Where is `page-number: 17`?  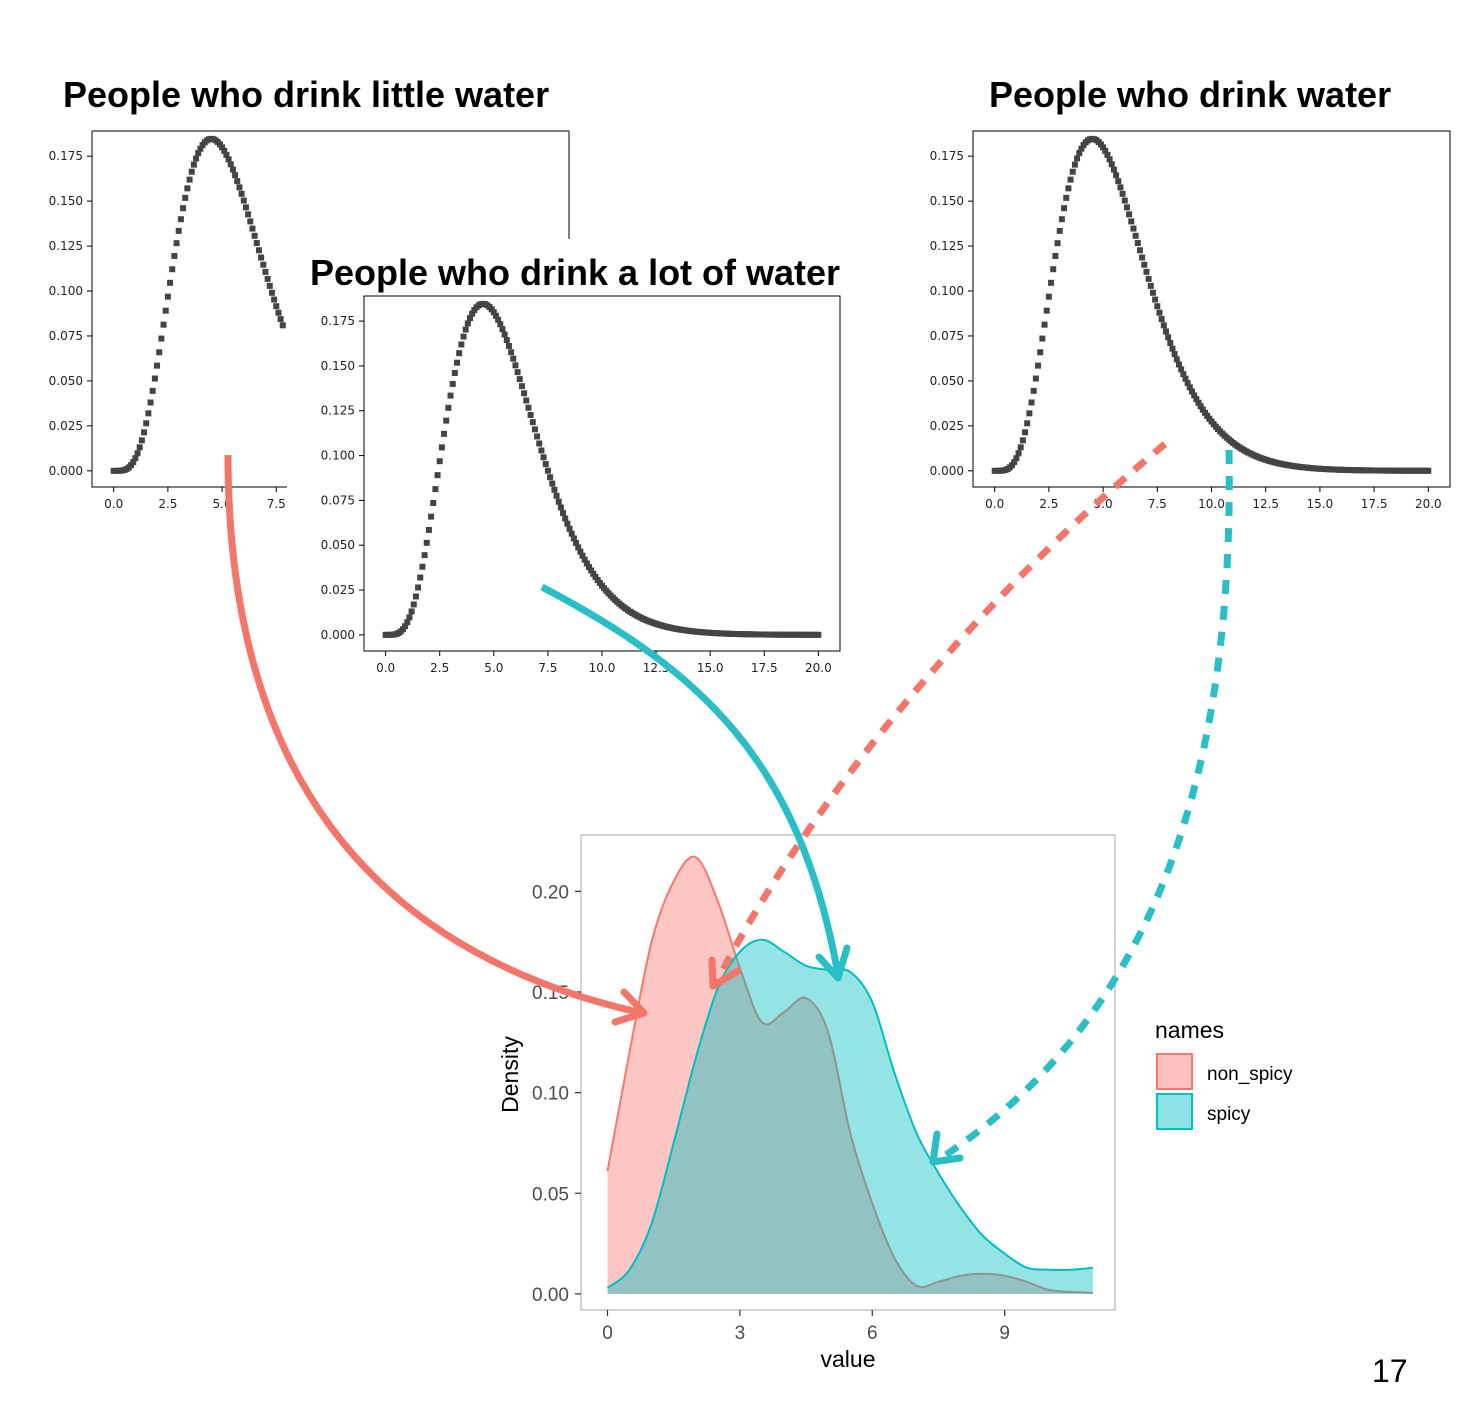
page-number: 17 is located at coordinates (1390, 1371).